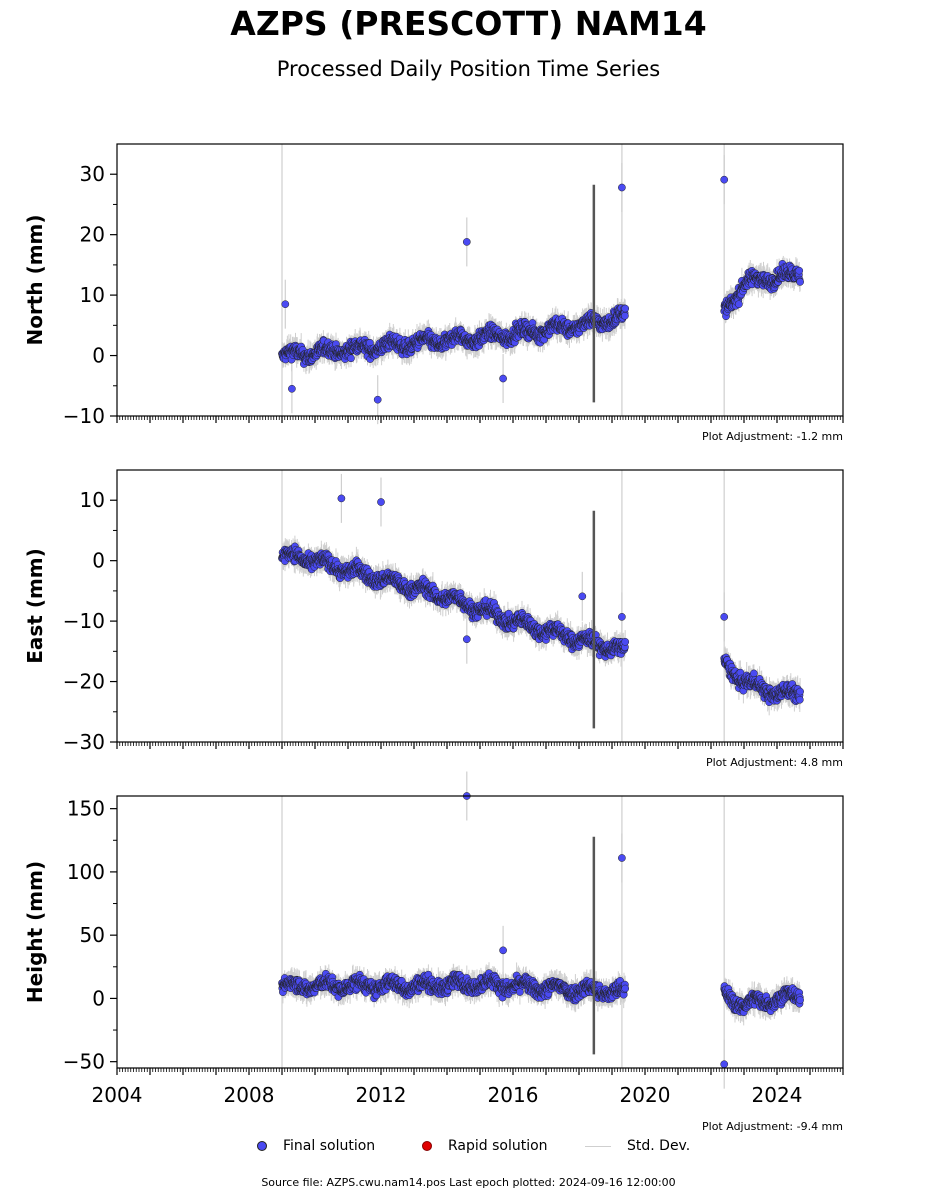  I want to click on data-points, so click(541, 289).